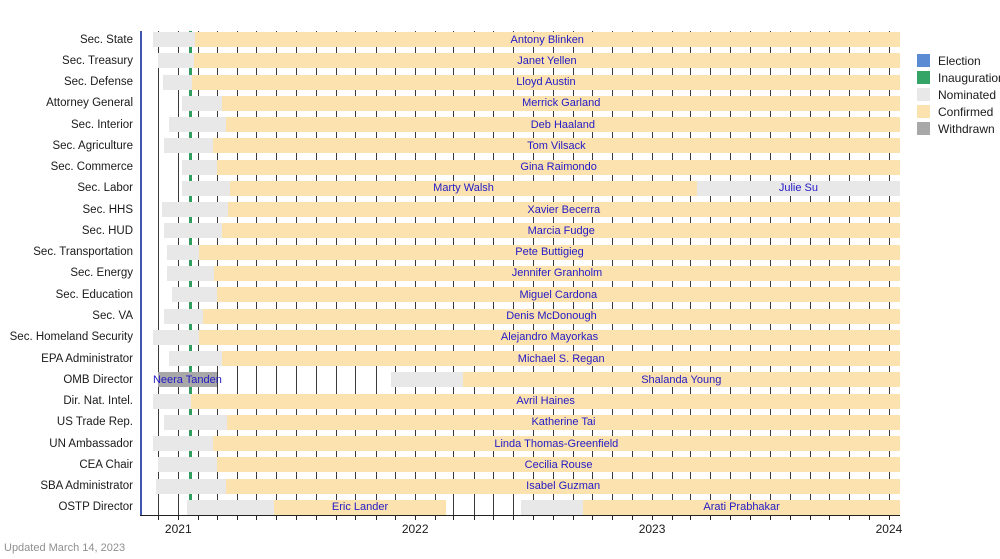 The width and height of the screenshot is (1000, 559). Describe the element at coordinates (923, 111) in the screenshot. I see `confirmed-swatch` at that location.